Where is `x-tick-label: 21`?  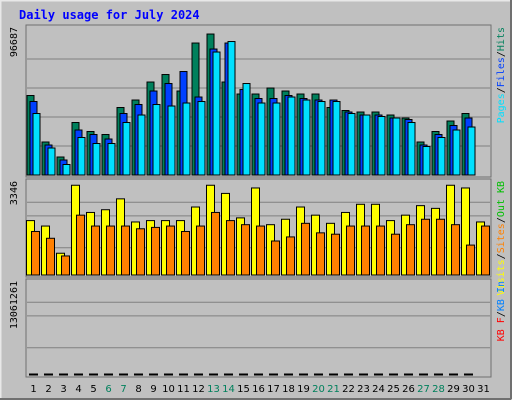 x-tick-label: 21 is located at coordinates (333, 389).